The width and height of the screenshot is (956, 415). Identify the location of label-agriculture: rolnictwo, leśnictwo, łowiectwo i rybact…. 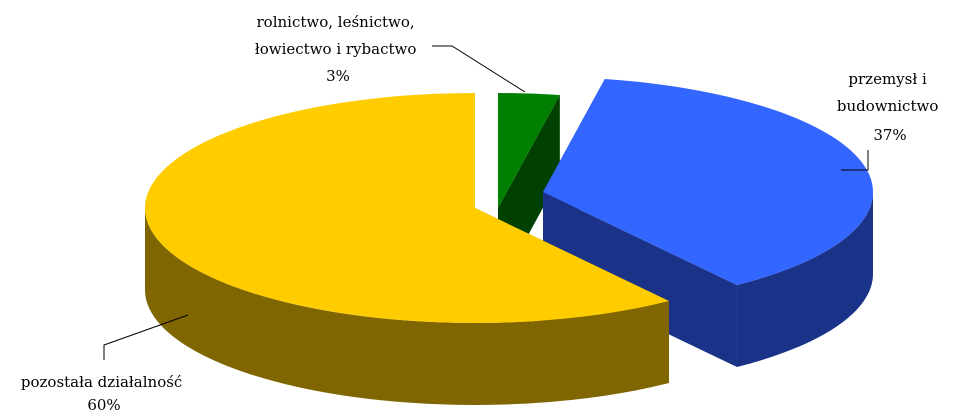
(338, 49).